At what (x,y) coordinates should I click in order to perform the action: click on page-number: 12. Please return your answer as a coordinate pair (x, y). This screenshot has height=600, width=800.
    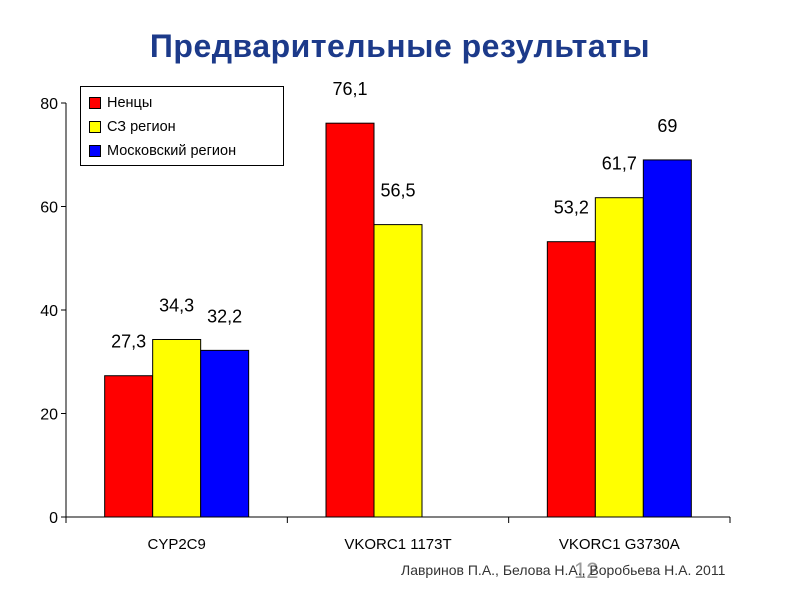
    Looking at the image, I should click on (586, 570).